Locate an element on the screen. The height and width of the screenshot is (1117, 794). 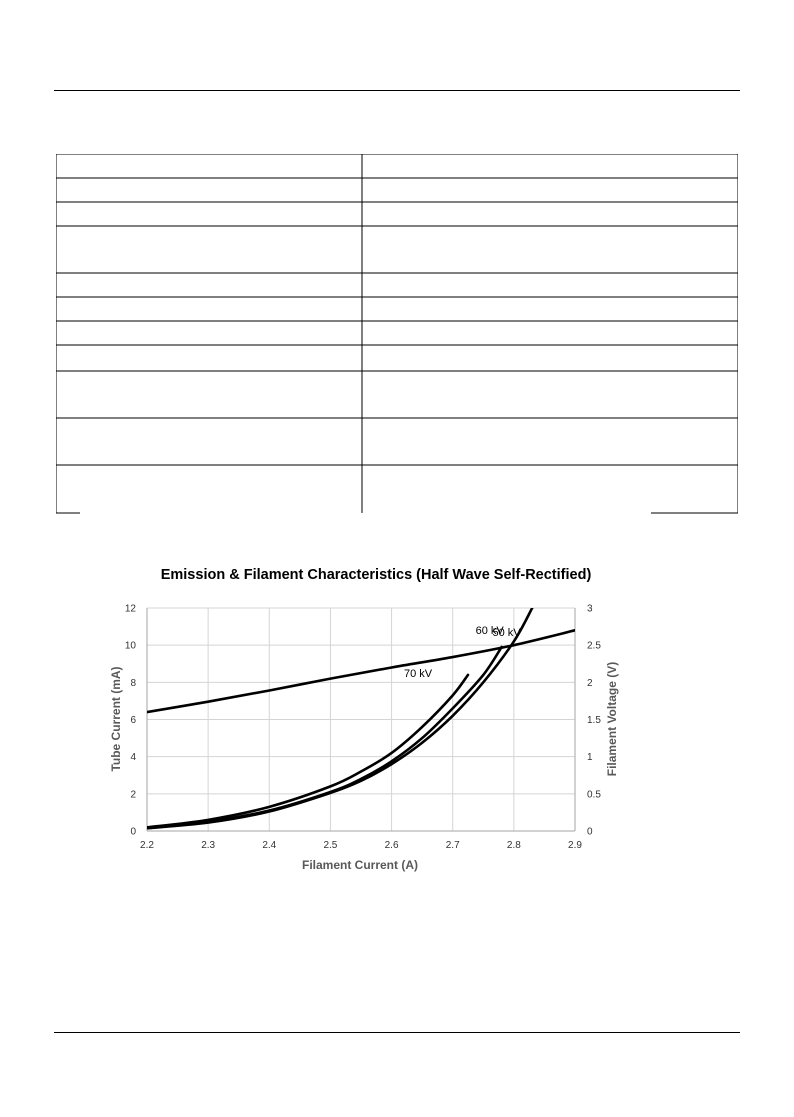
y-tick-label-right: 2.5 is located at coordinates (594, 646).